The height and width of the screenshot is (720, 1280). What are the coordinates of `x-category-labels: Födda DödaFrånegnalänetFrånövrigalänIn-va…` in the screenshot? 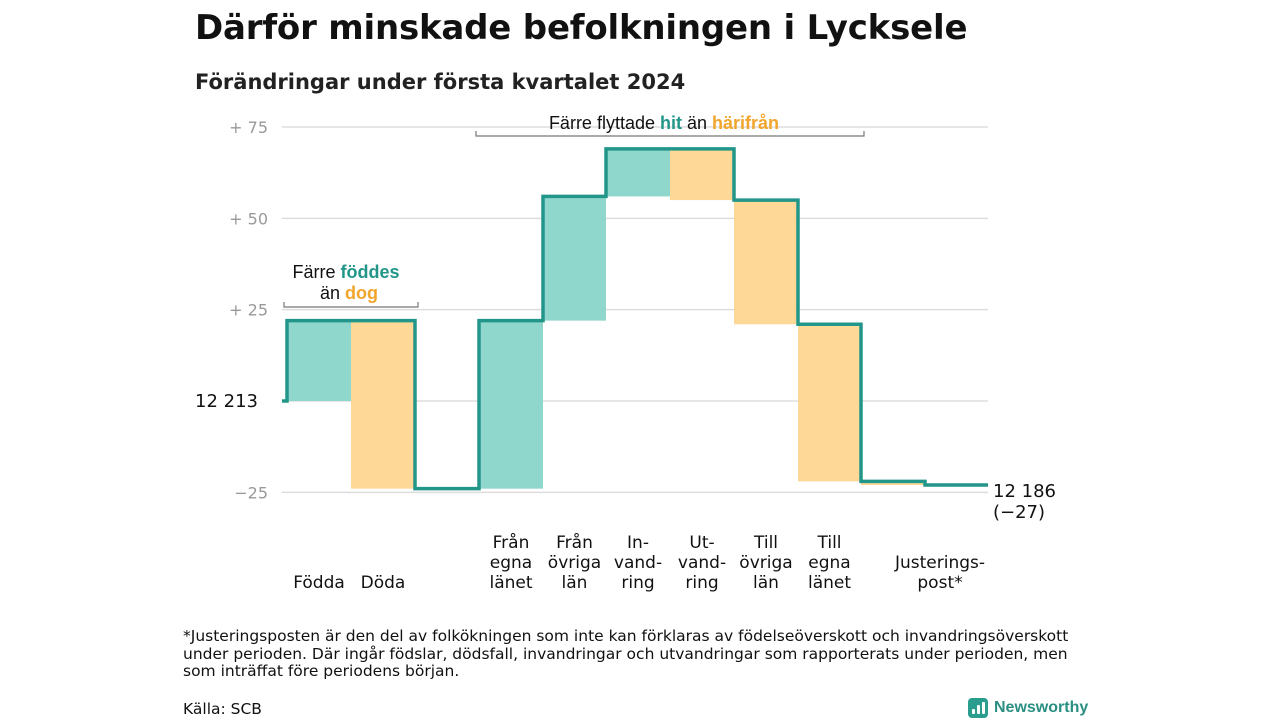 It's located at (639, 562).